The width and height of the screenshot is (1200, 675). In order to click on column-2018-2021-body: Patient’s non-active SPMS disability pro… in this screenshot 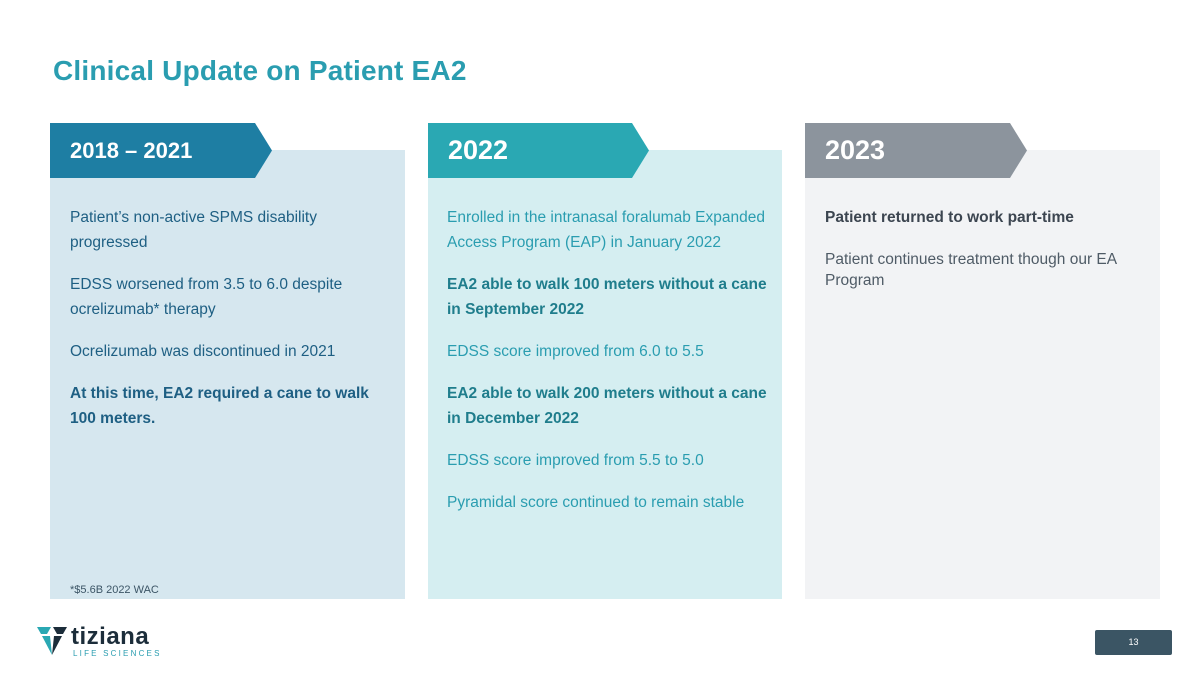, I will do `click(222, 326)`.